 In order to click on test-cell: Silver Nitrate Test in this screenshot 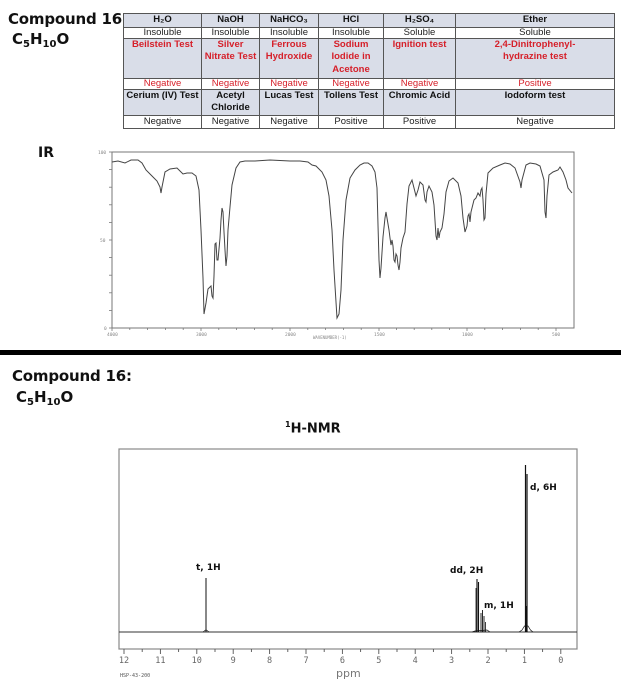, I will do `click(230, 58)`.